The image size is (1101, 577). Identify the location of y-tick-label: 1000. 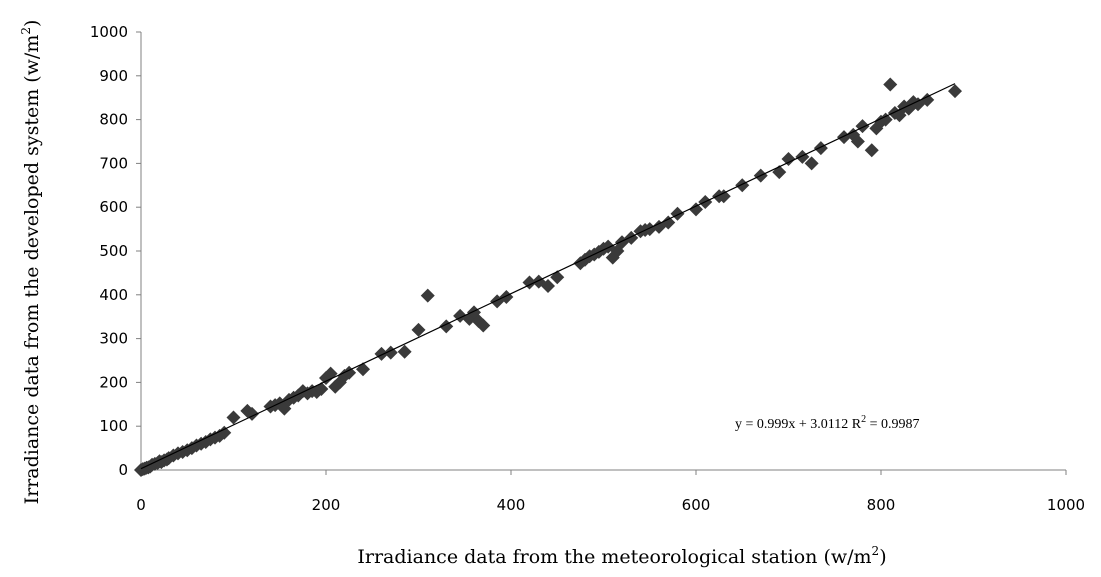
(109, 32).